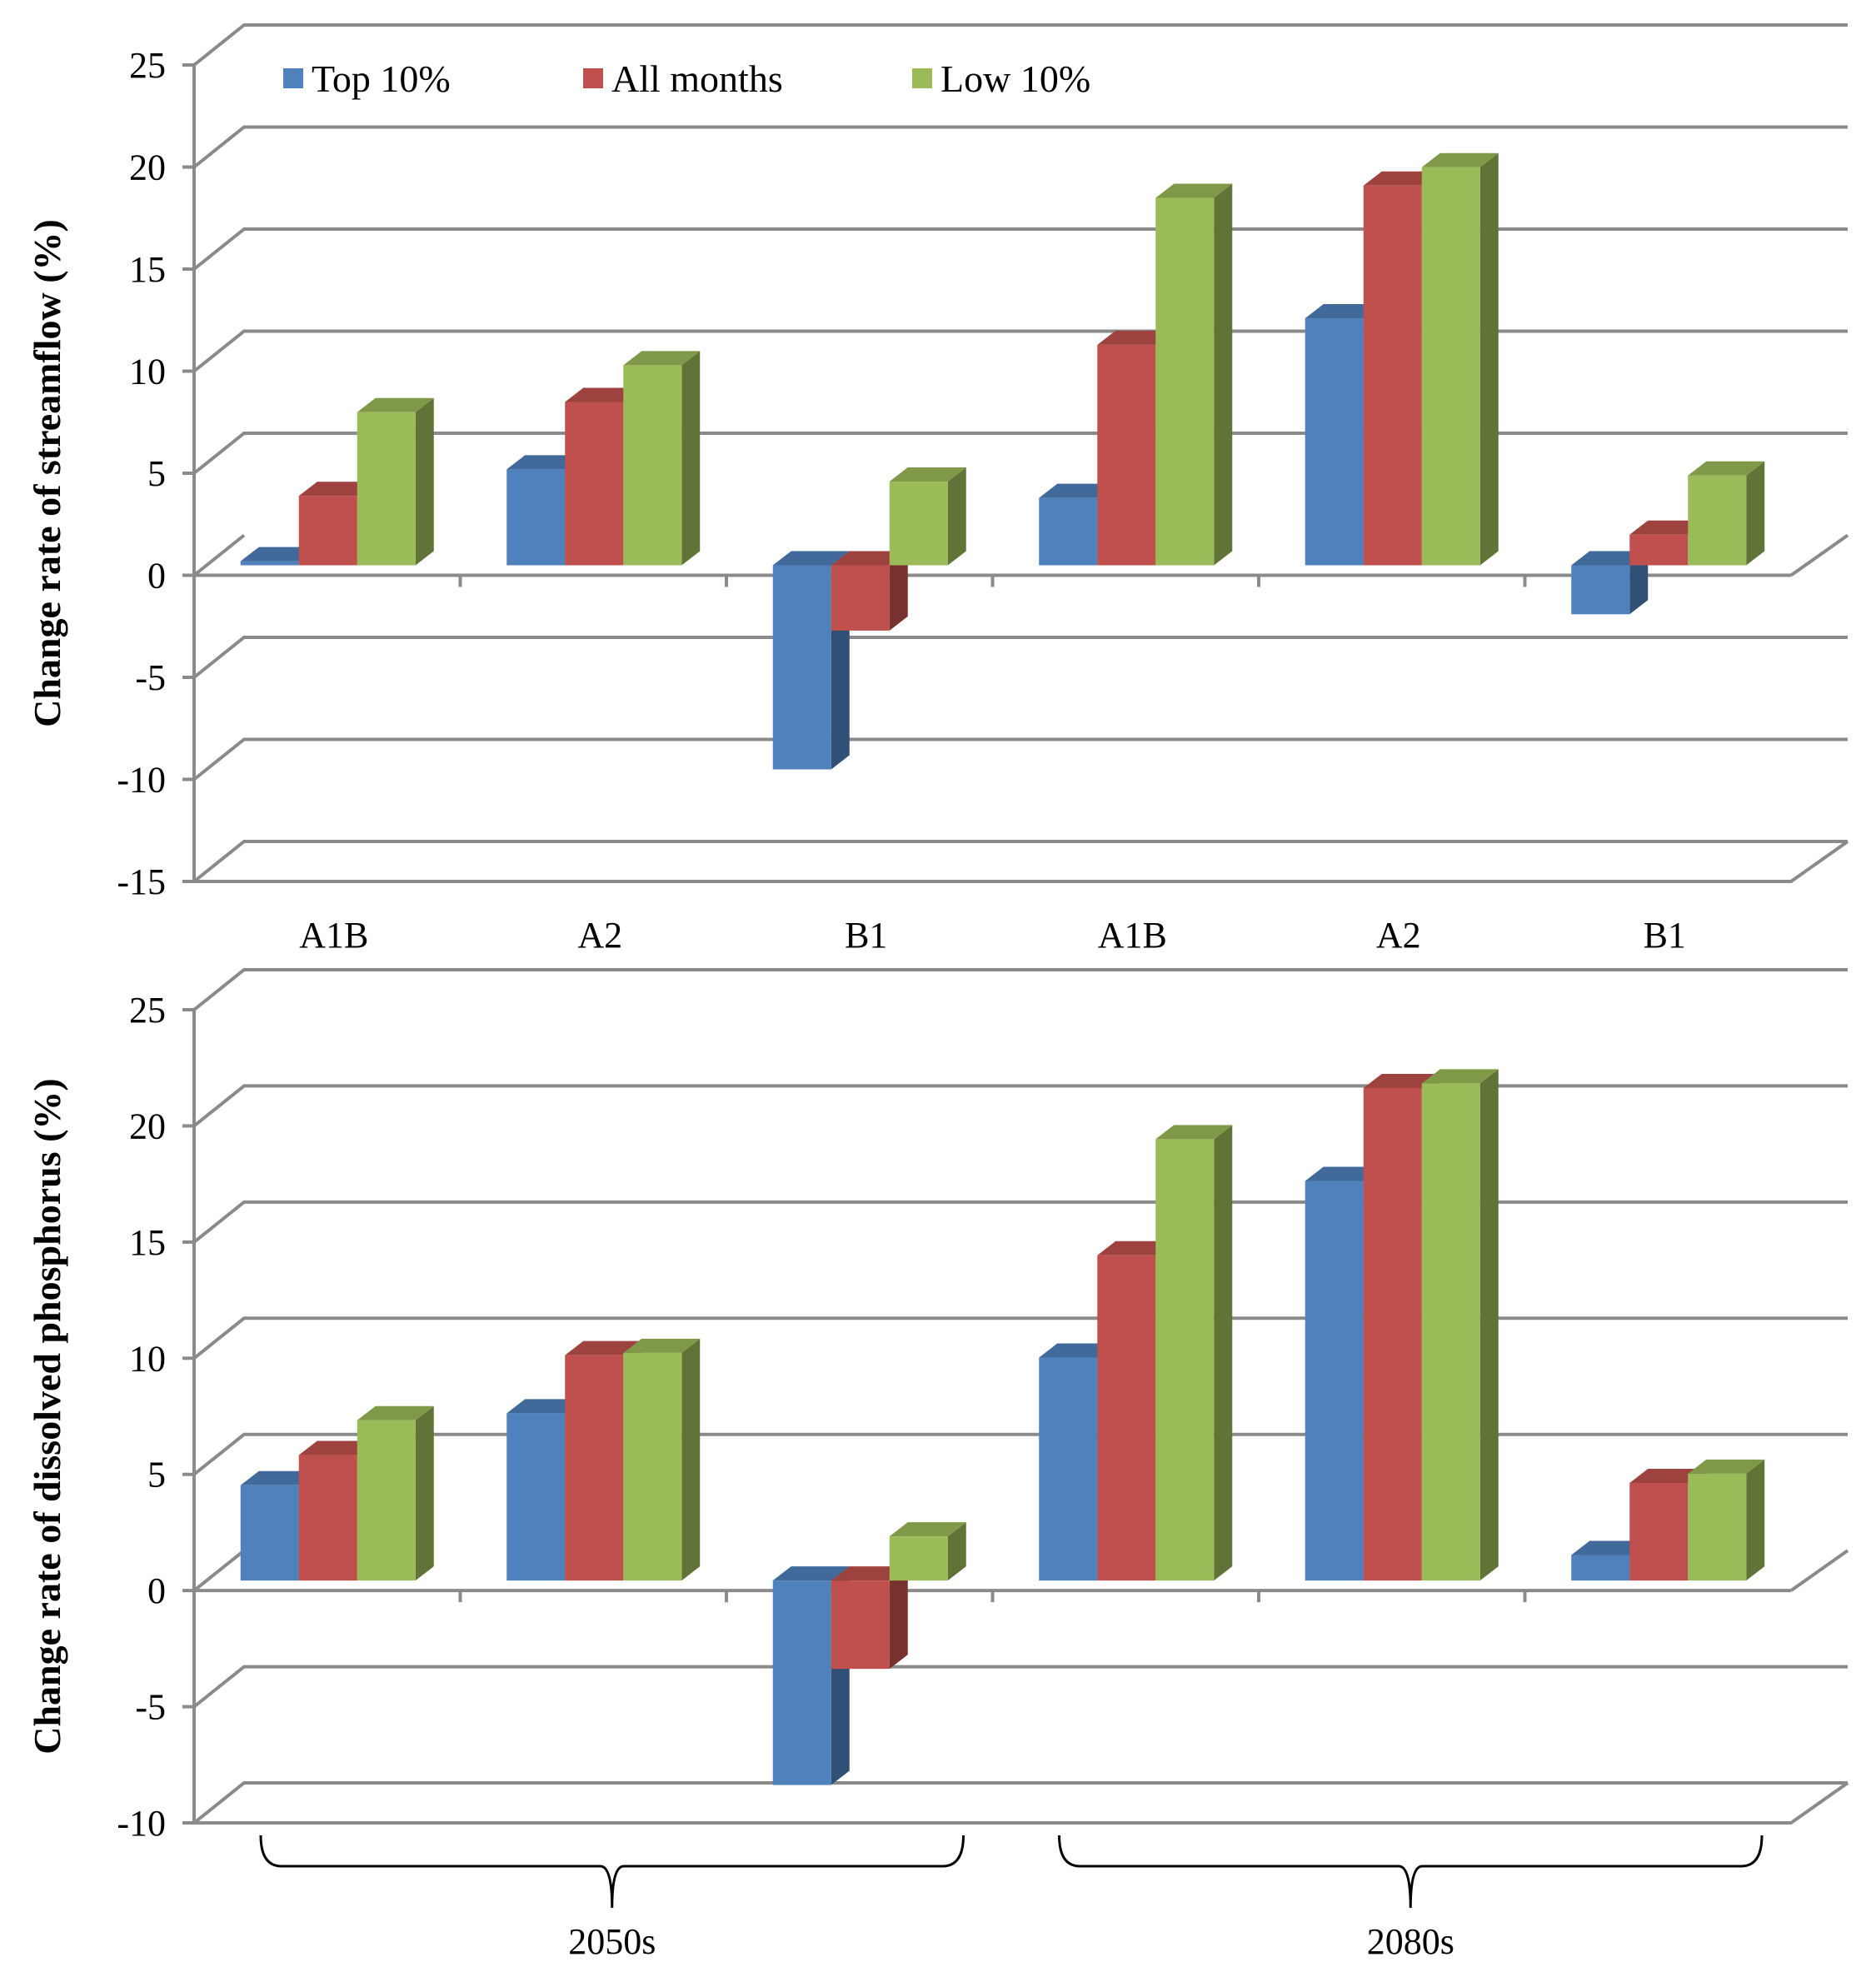 The image size is (1876, 1977). Describe the element at coordinates (147, 1010) in the screenshot. I see `y-tick-label: 25` at that location.